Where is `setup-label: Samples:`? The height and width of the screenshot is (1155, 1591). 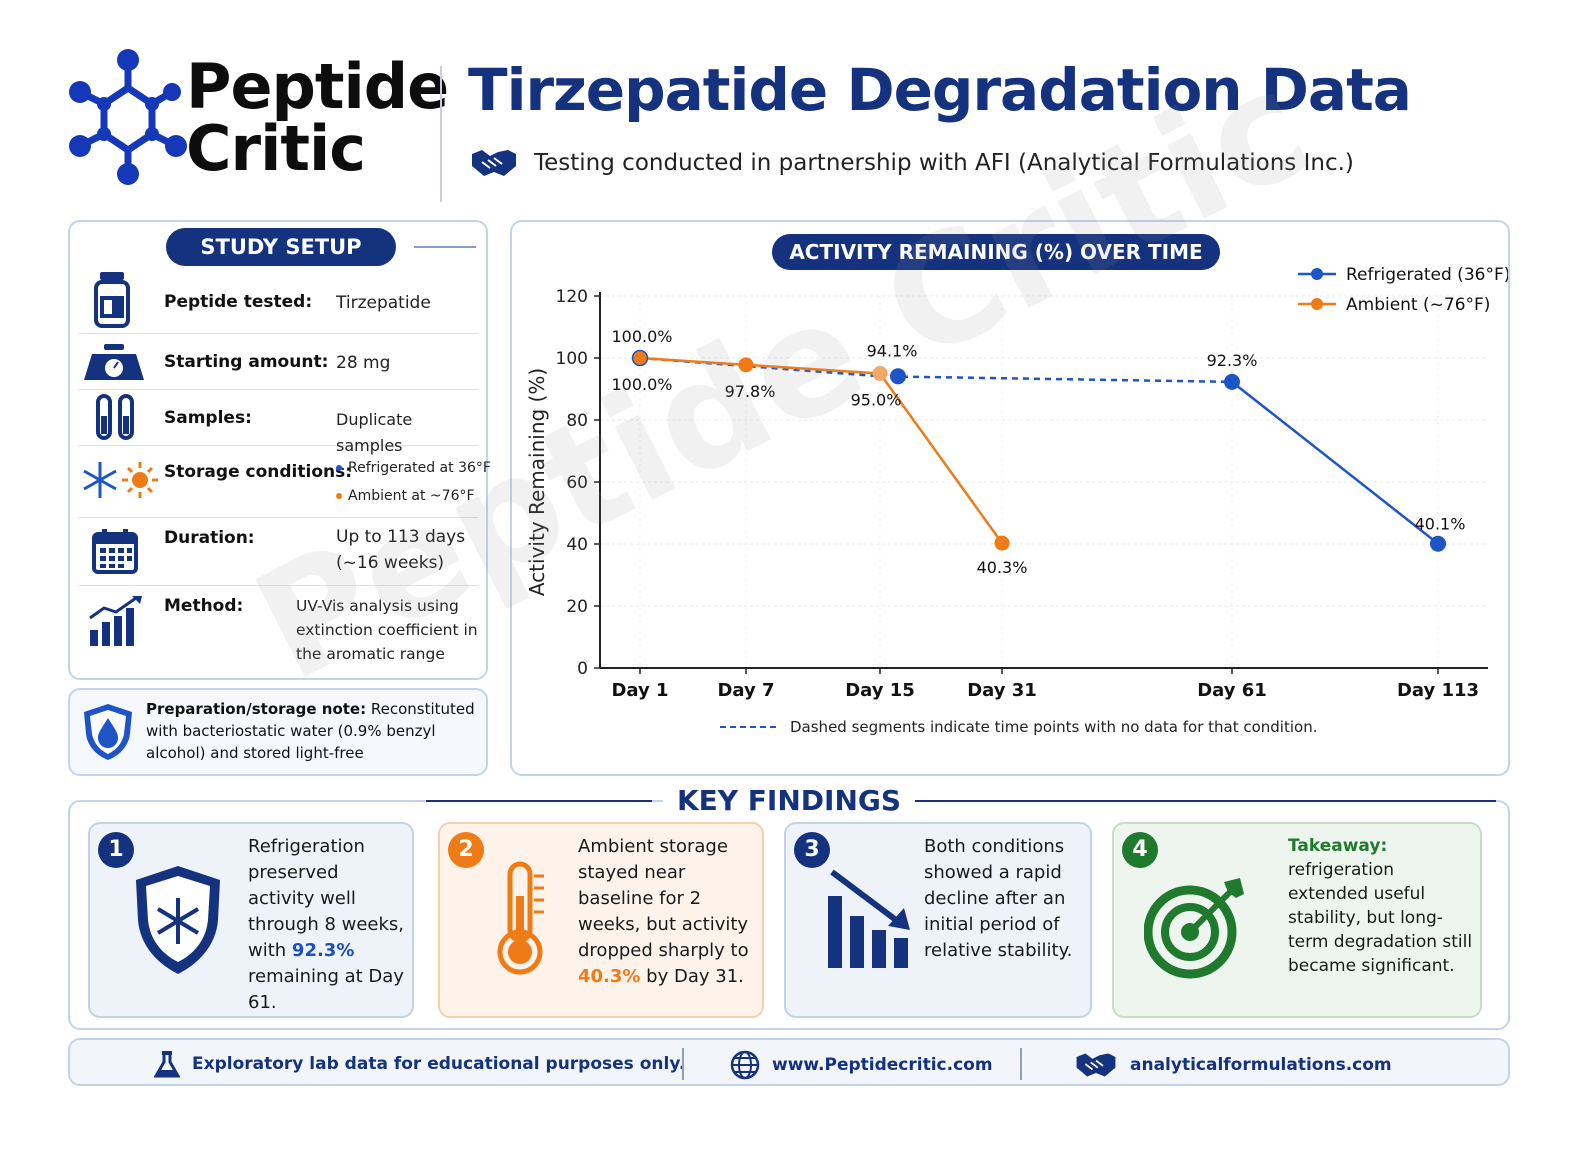
setup-label: Samples: is located at coordinates (208, 418).